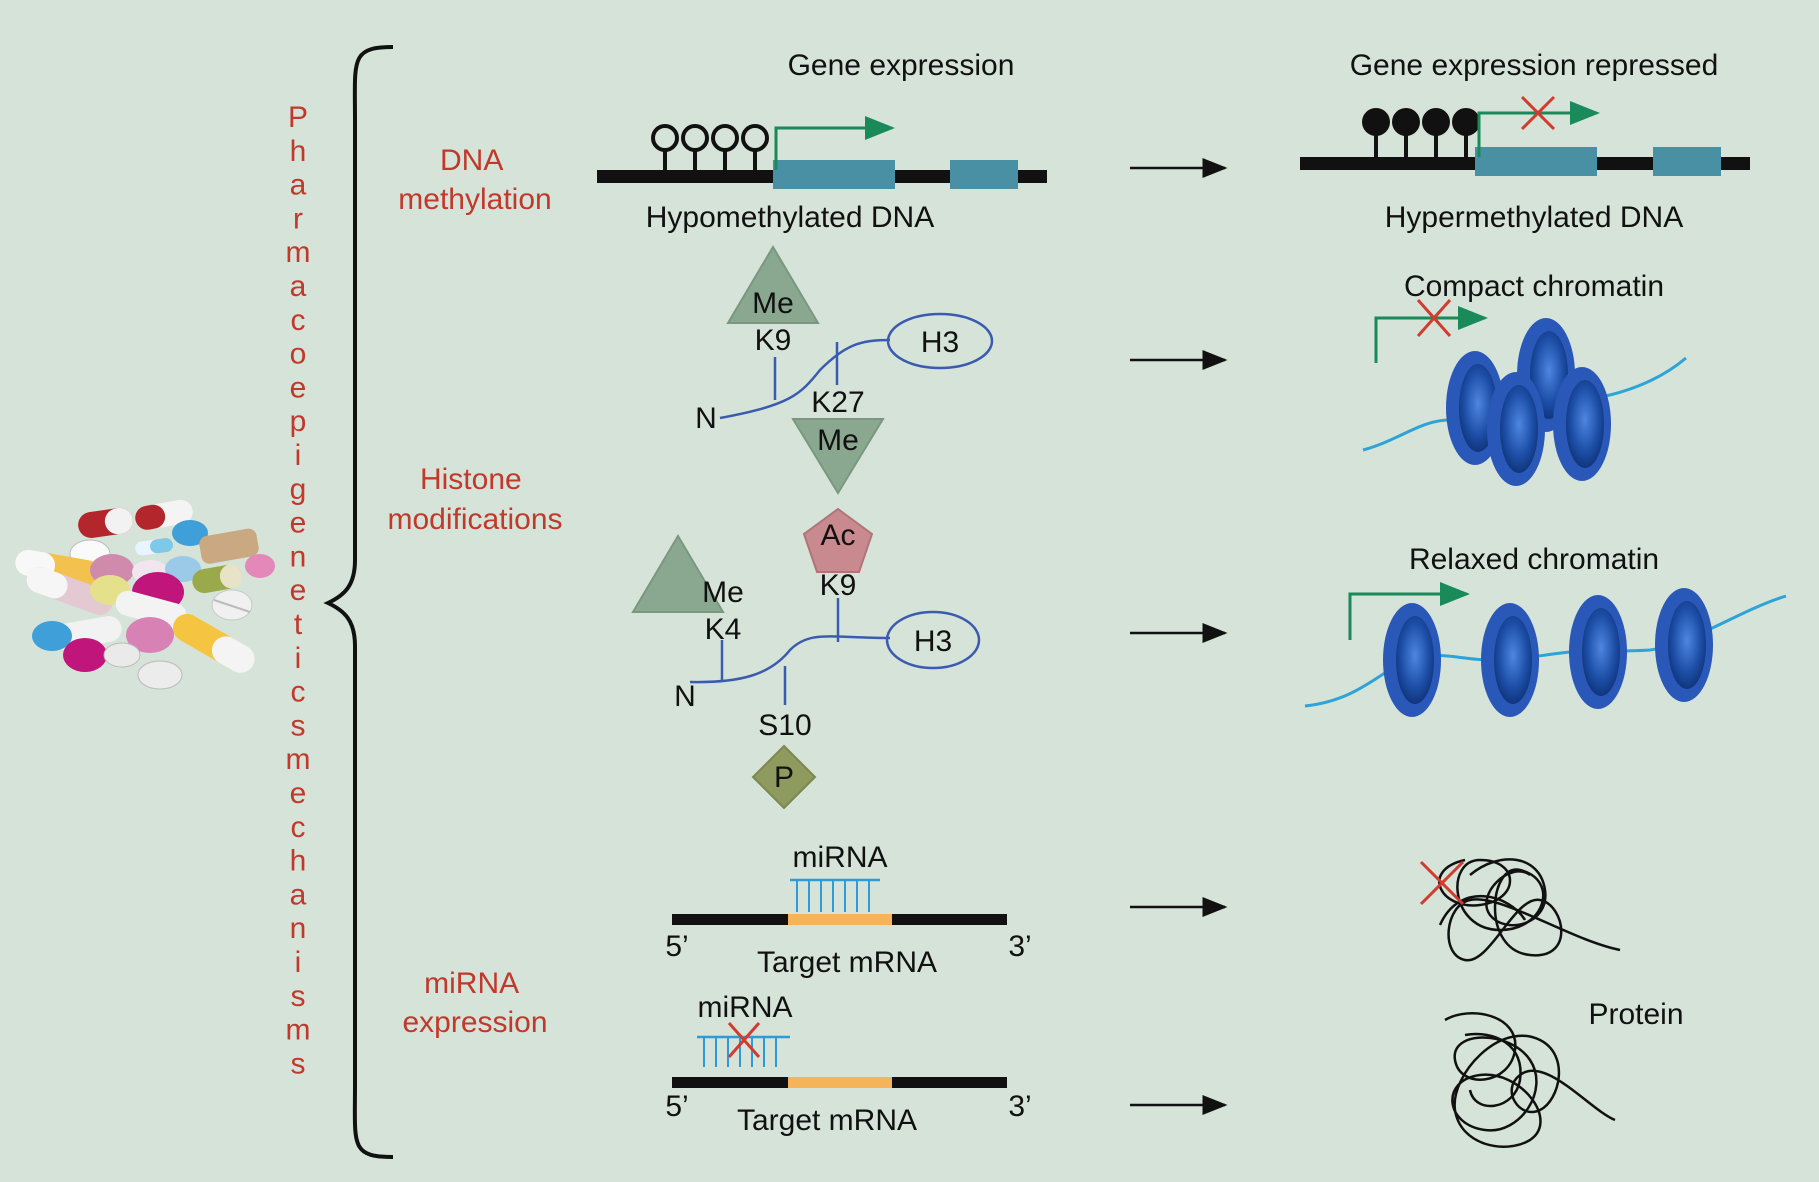  Describe the element at coordinates (839, 901) in the screenshot. I see `mirna-binding-target-mrna` at that location.